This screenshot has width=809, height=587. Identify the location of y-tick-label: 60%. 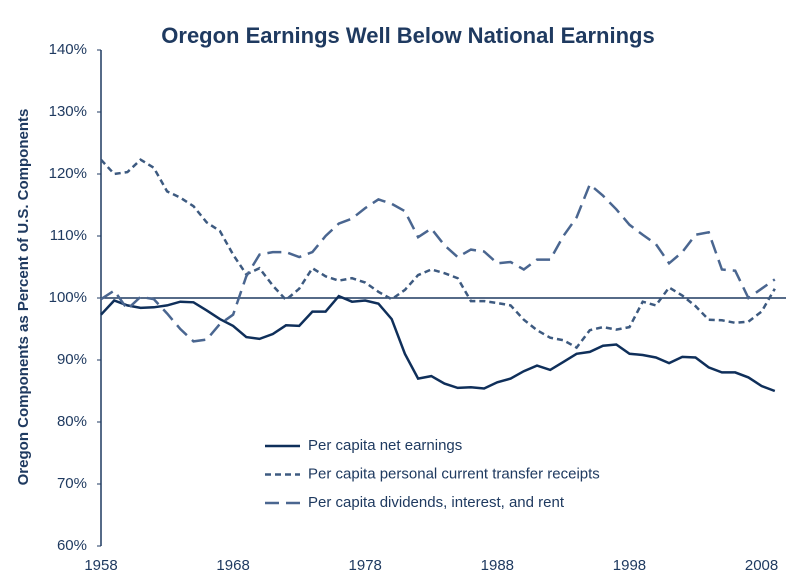
(72, 545).